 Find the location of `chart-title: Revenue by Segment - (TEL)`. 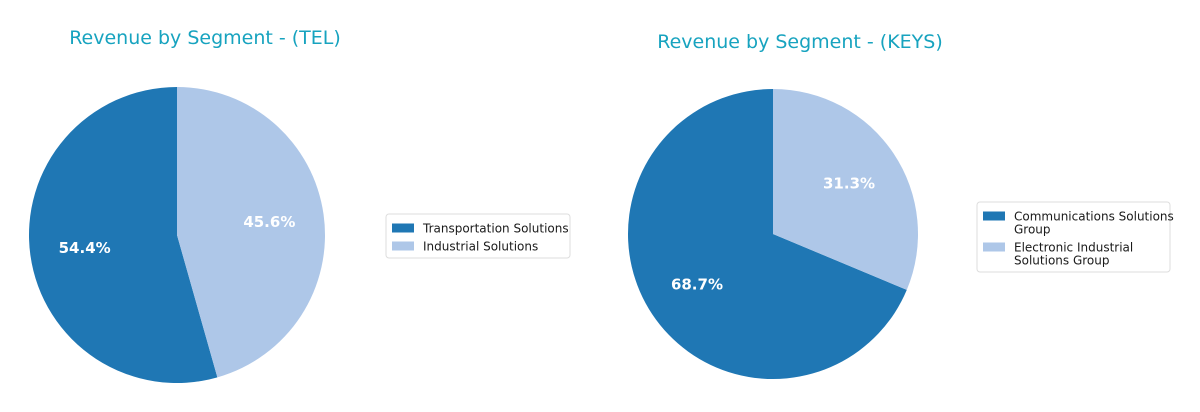

chart-title: Revenue by Segment - (TEL) is located at coordinates (205, 38).